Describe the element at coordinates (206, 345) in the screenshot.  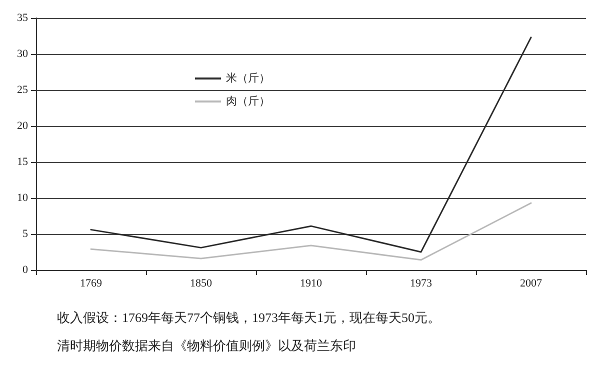
I see `text: 清时期物价数据来自《物料价值则例》以及荷兰东印` at that location.